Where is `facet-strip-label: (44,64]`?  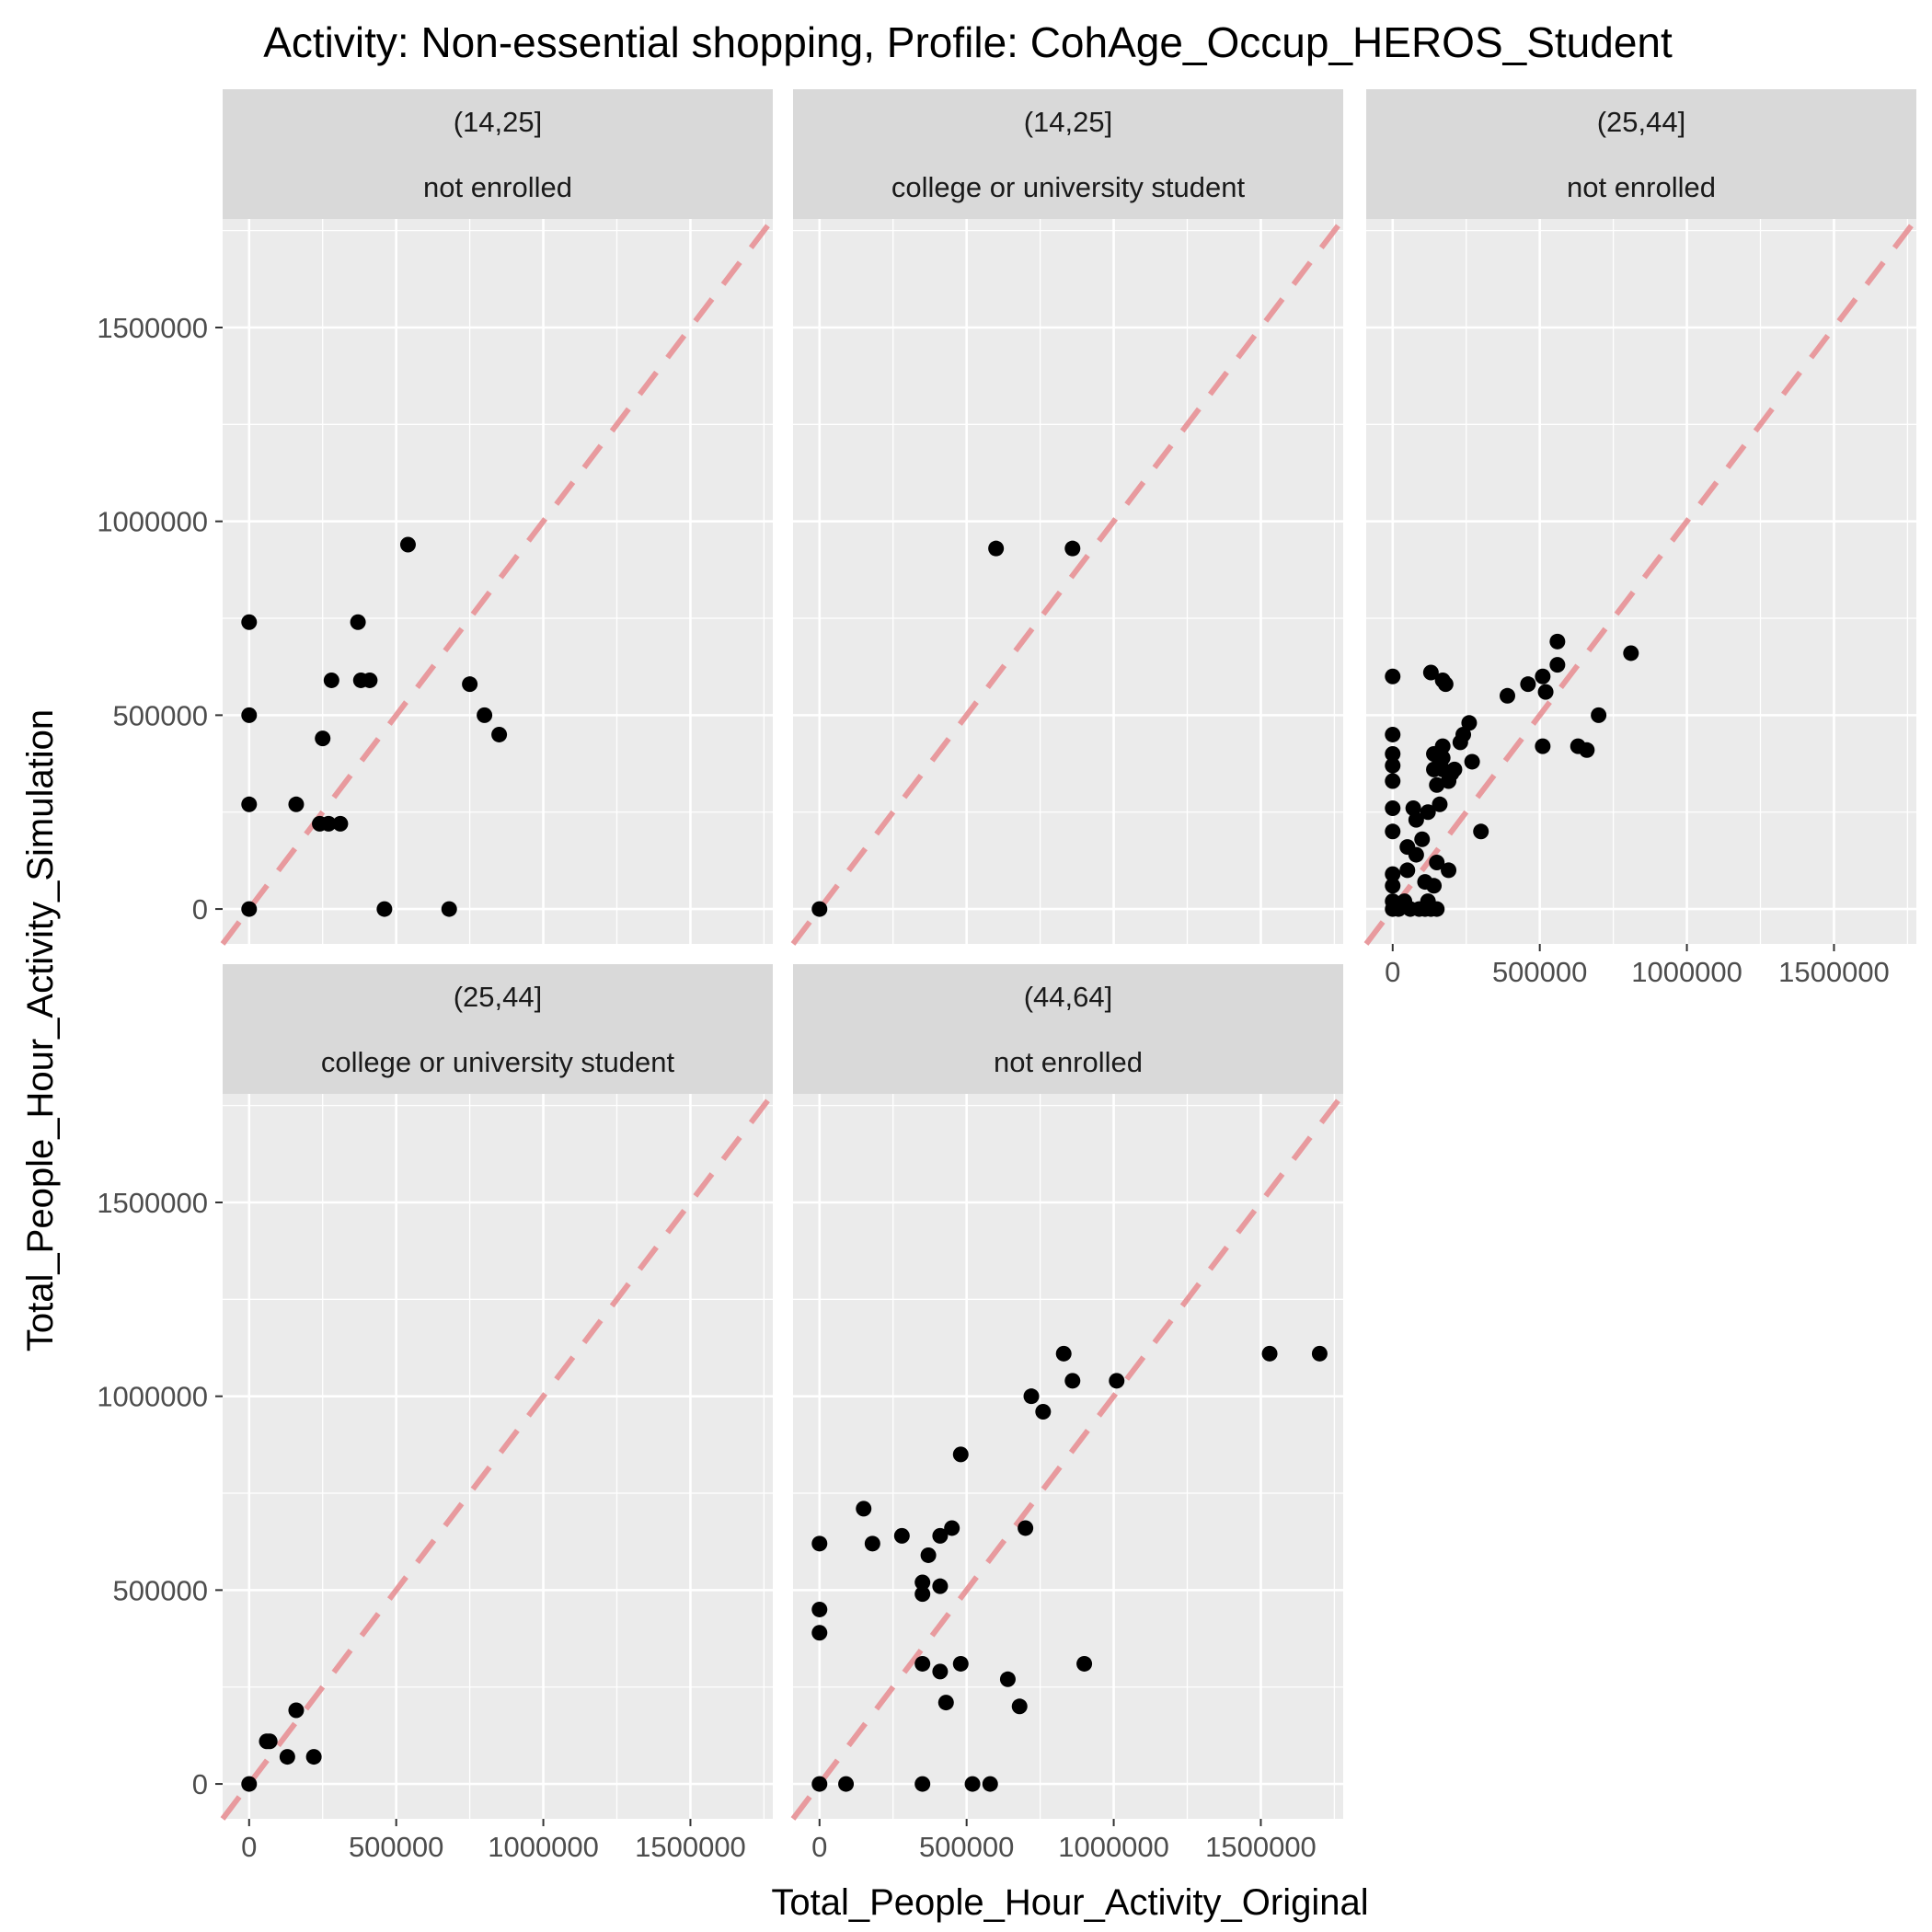 facet-strip-label: (44,64] is located at coordinates (1068, 997).